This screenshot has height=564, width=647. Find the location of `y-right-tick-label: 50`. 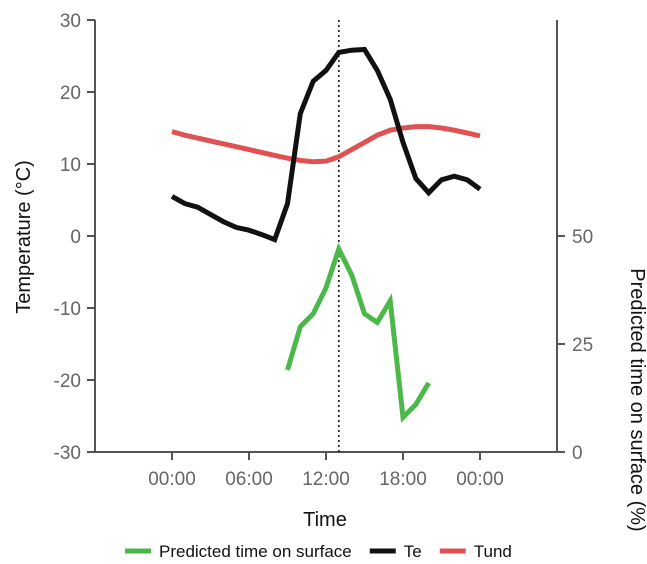

y-right-tick-label: 50 is located at coordinates (582, 237).